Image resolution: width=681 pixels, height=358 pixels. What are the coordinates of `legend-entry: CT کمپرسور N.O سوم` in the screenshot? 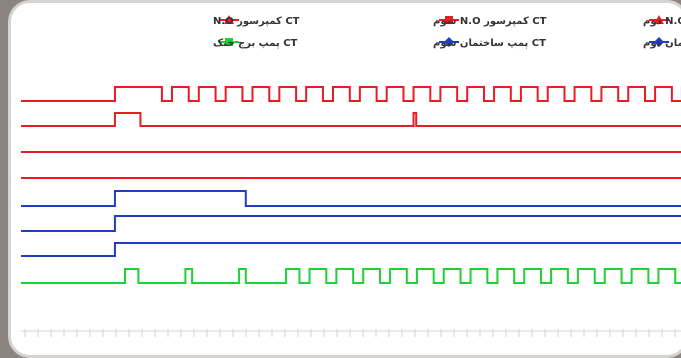 It's located at (490, 21).